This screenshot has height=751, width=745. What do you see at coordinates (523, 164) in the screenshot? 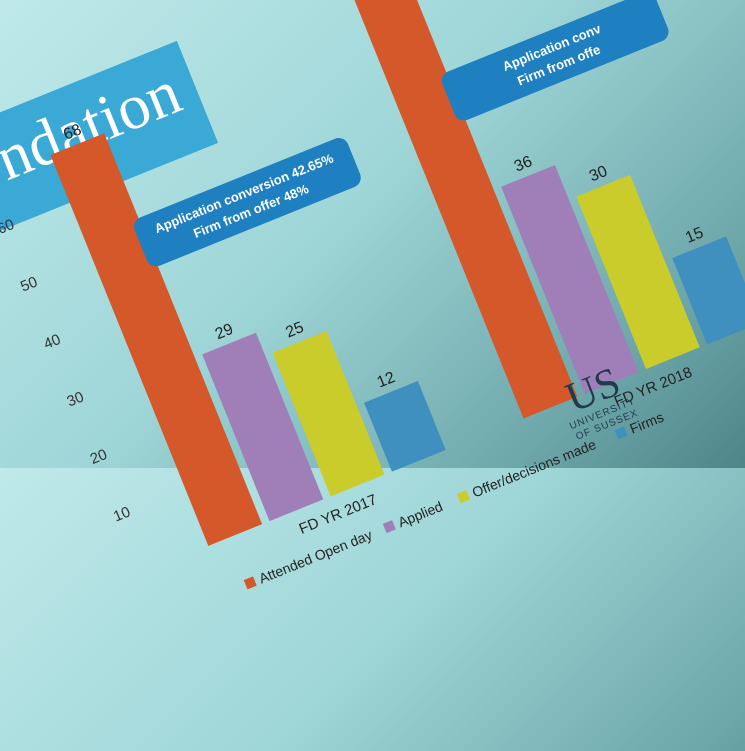
I see `data-label: 36` at bounding box center [523, 164].